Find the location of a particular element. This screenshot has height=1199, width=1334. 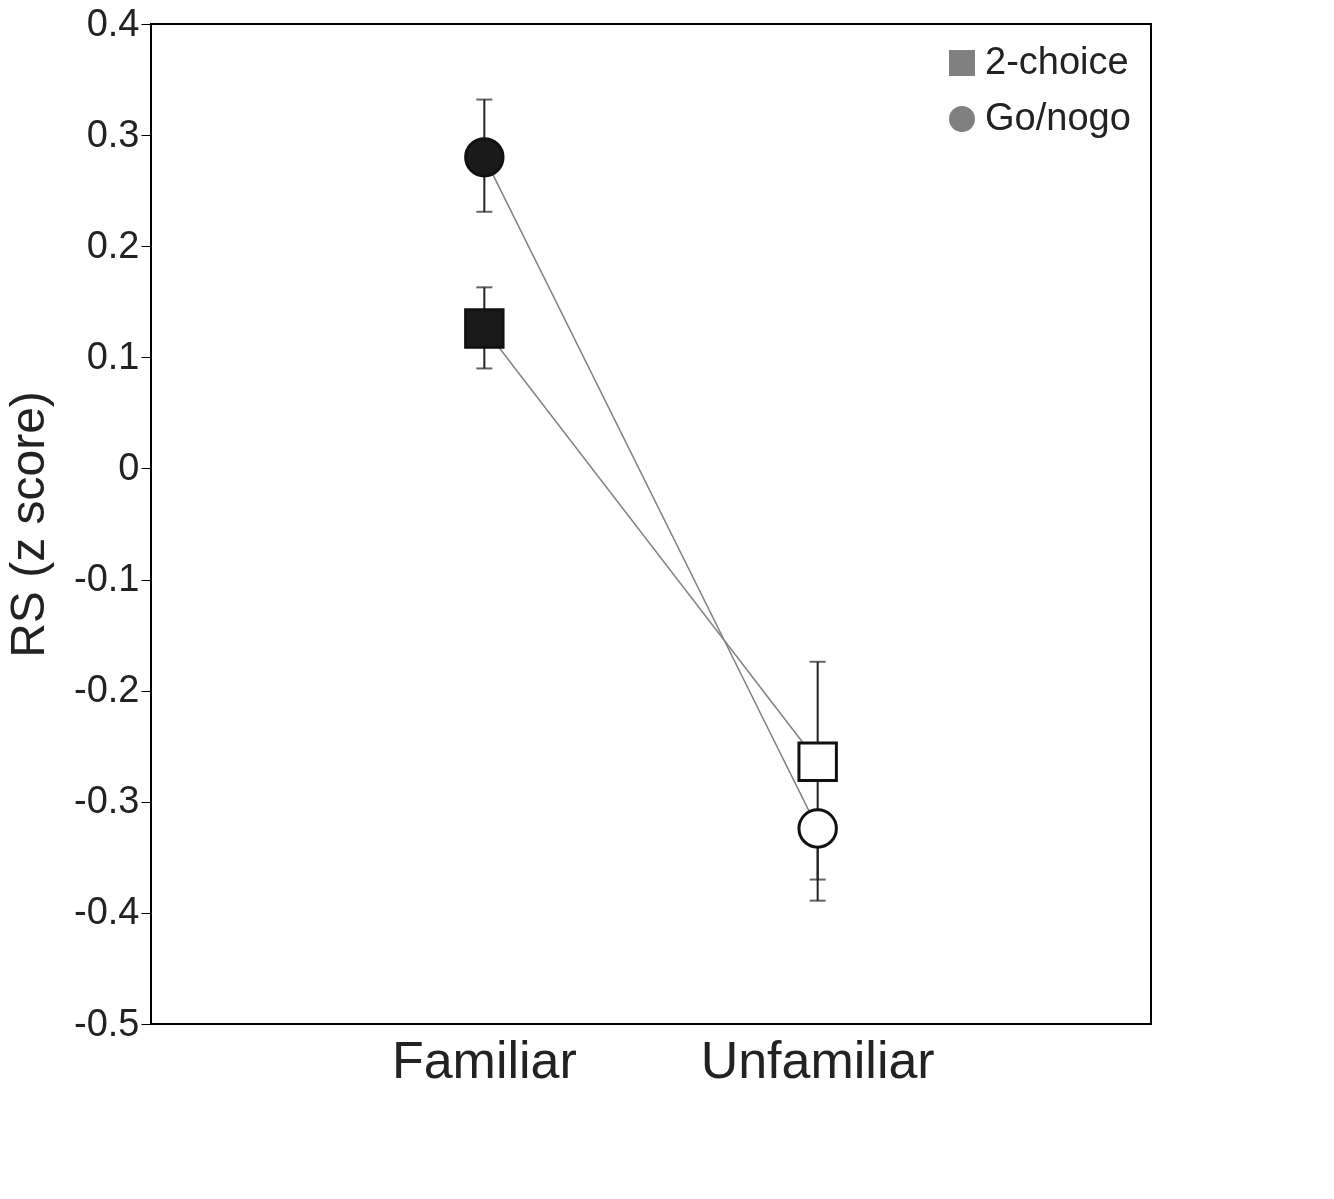

x-tick-label: Familiar is located at coordinates (484, 1059).